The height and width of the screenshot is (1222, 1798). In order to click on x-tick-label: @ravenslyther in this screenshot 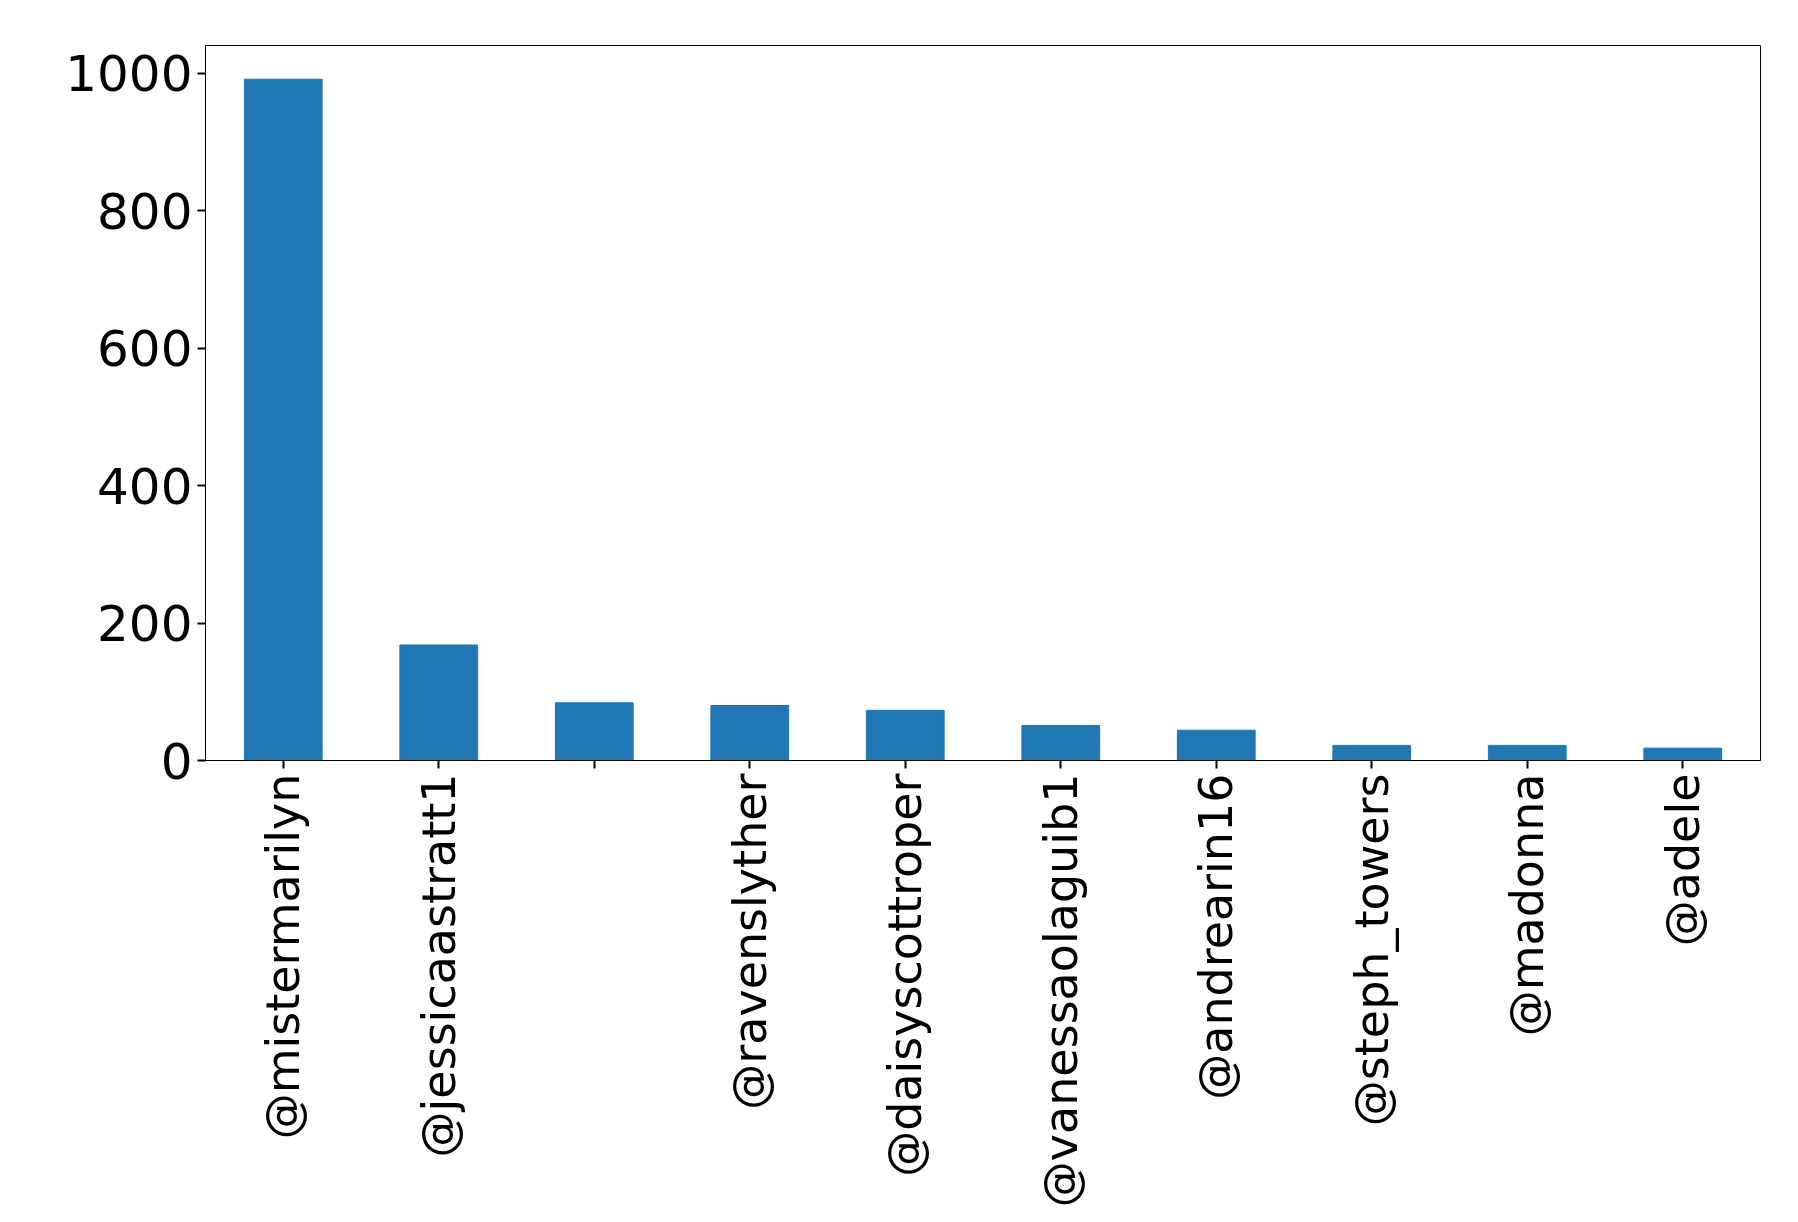, I will do `click(749, 941)`.